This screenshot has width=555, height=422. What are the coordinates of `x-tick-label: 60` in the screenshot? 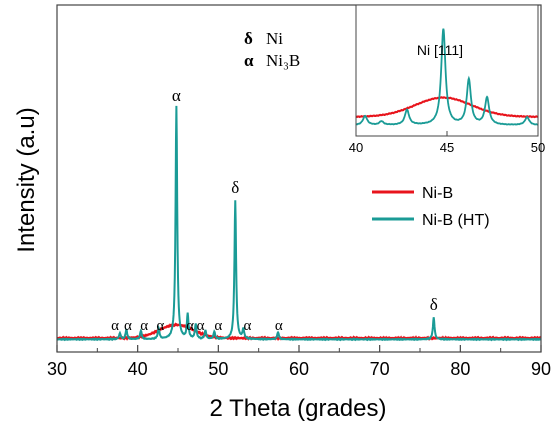 It's located at (299, 369).